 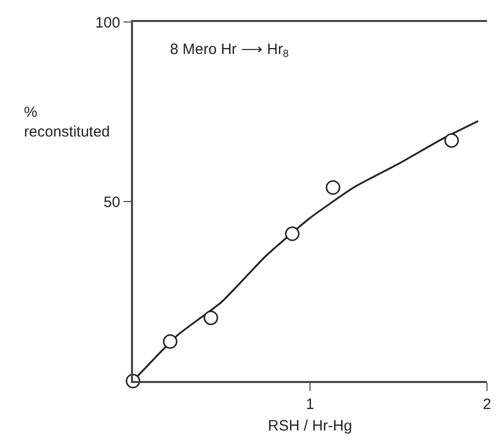 I want to click on y-axis-title: % reconstituted, so click(x=67, y=122).